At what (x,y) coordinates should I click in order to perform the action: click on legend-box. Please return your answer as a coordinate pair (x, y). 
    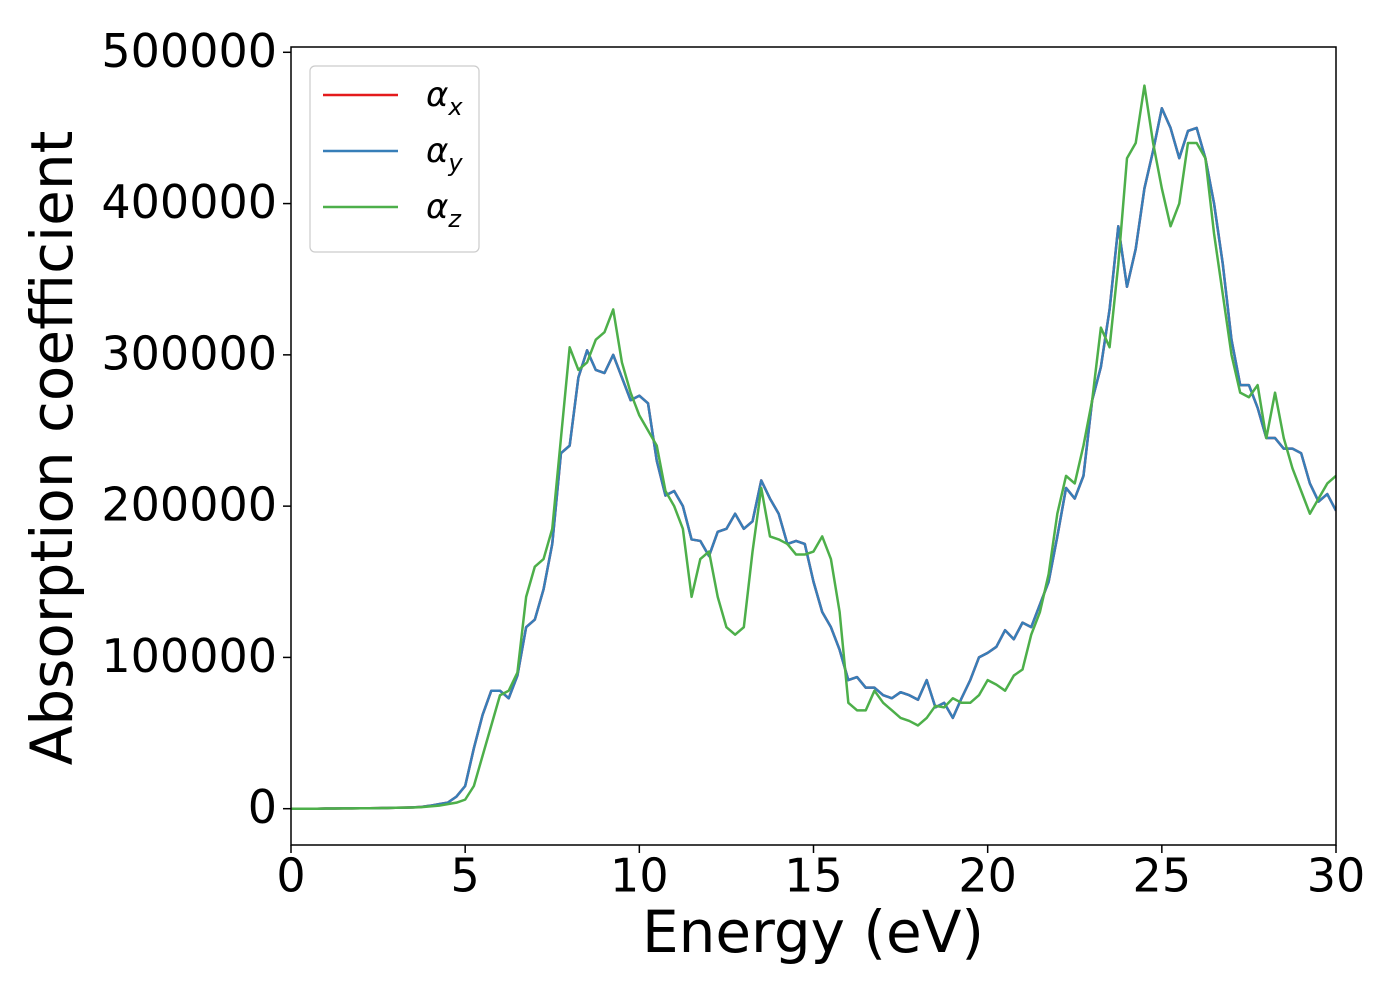
    Looking at the image, I should click on (394, 159).